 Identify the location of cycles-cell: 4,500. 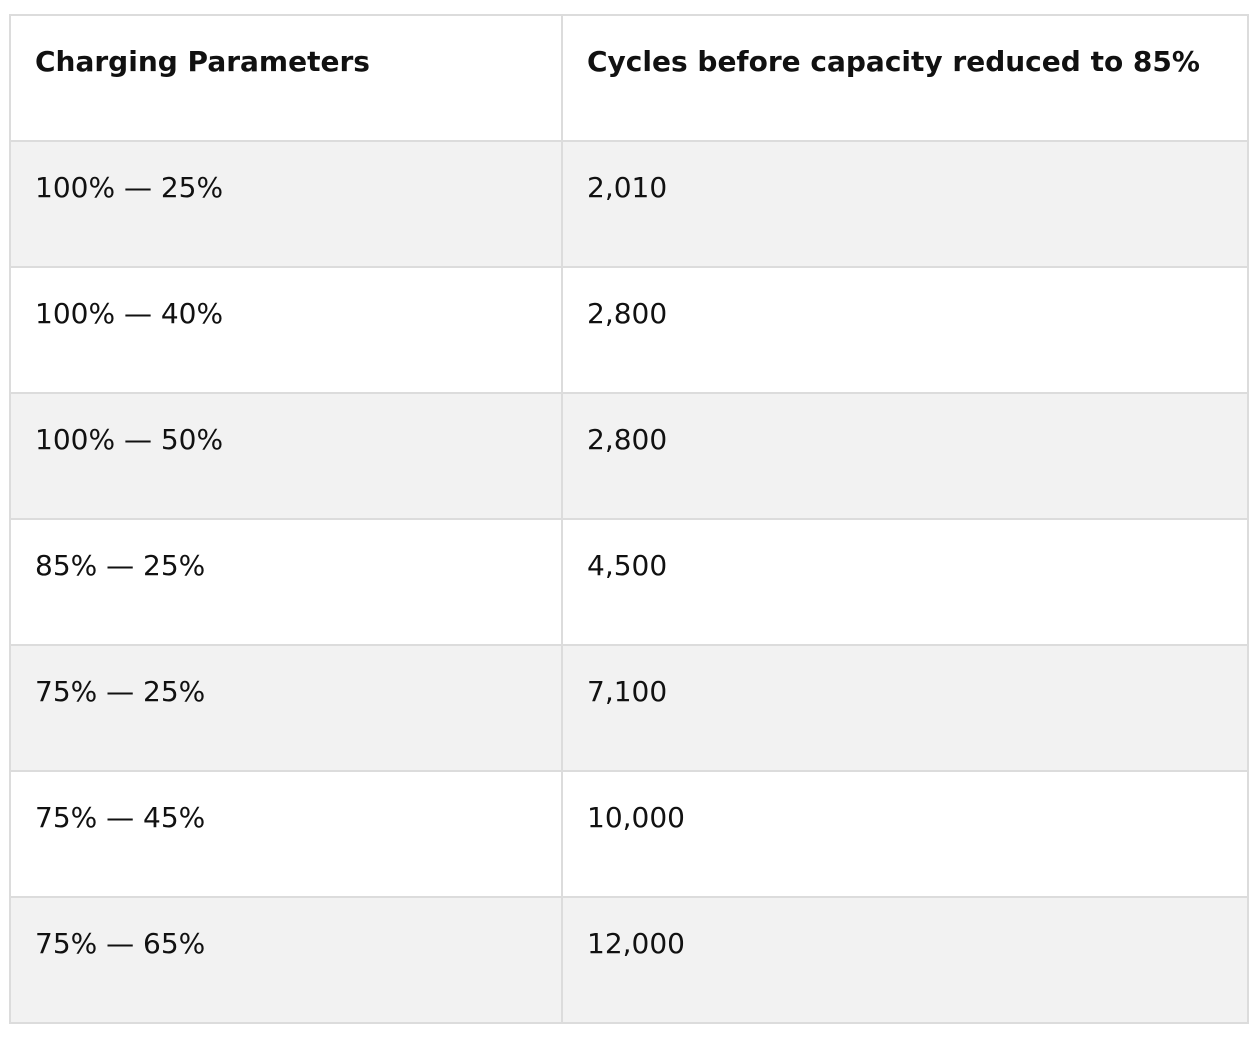
(905, 582).